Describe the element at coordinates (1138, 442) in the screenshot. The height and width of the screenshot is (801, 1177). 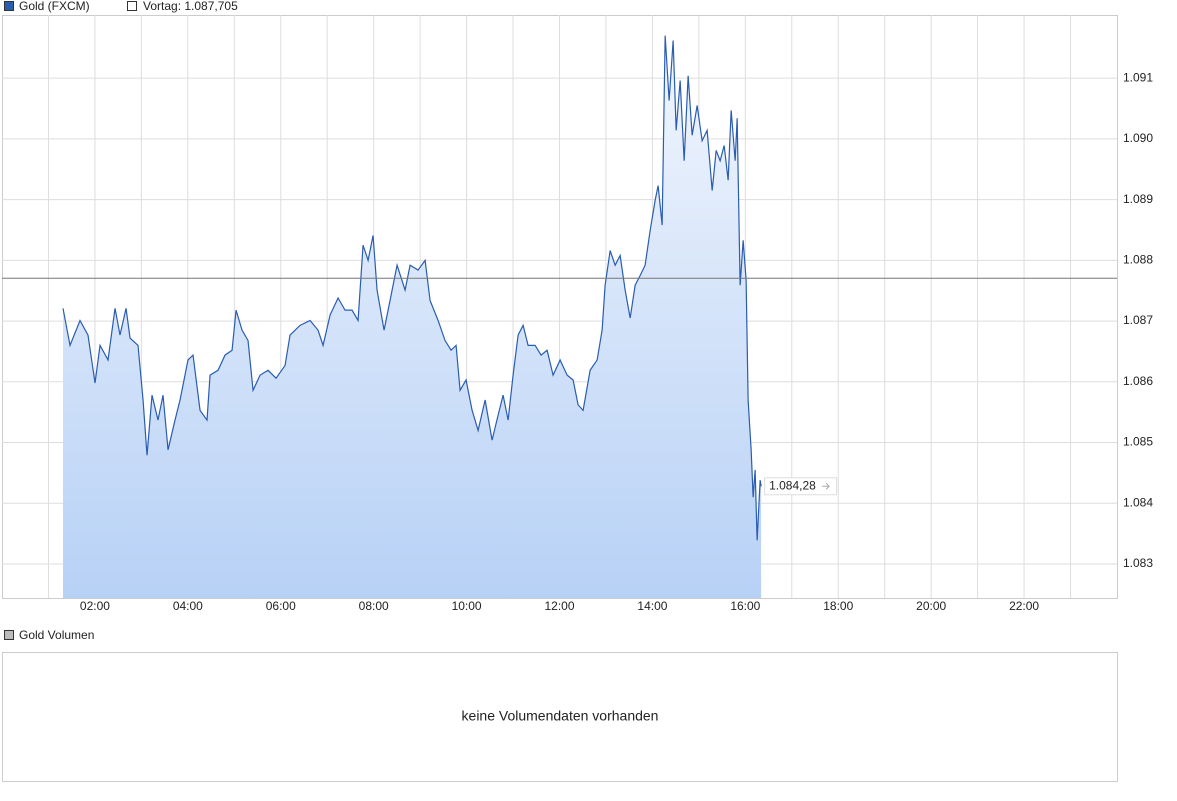
I see `y-tick-label: 1.085` at that location.